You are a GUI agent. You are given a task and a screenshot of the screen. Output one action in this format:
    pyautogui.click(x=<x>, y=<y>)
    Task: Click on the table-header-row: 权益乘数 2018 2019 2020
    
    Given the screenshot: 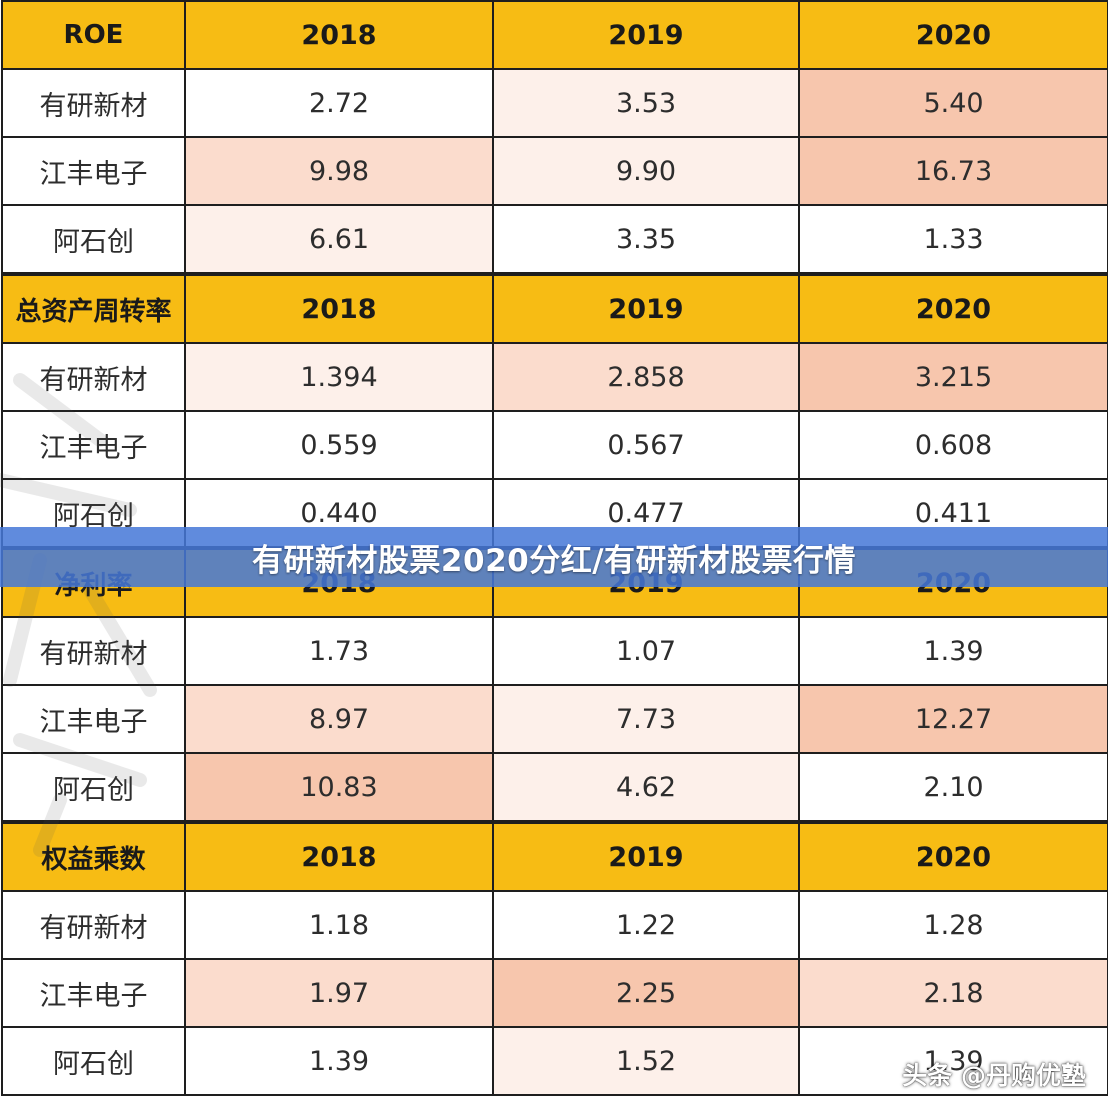 What is the action you would take?
    pyautogui.click(x=554, y=857)
    